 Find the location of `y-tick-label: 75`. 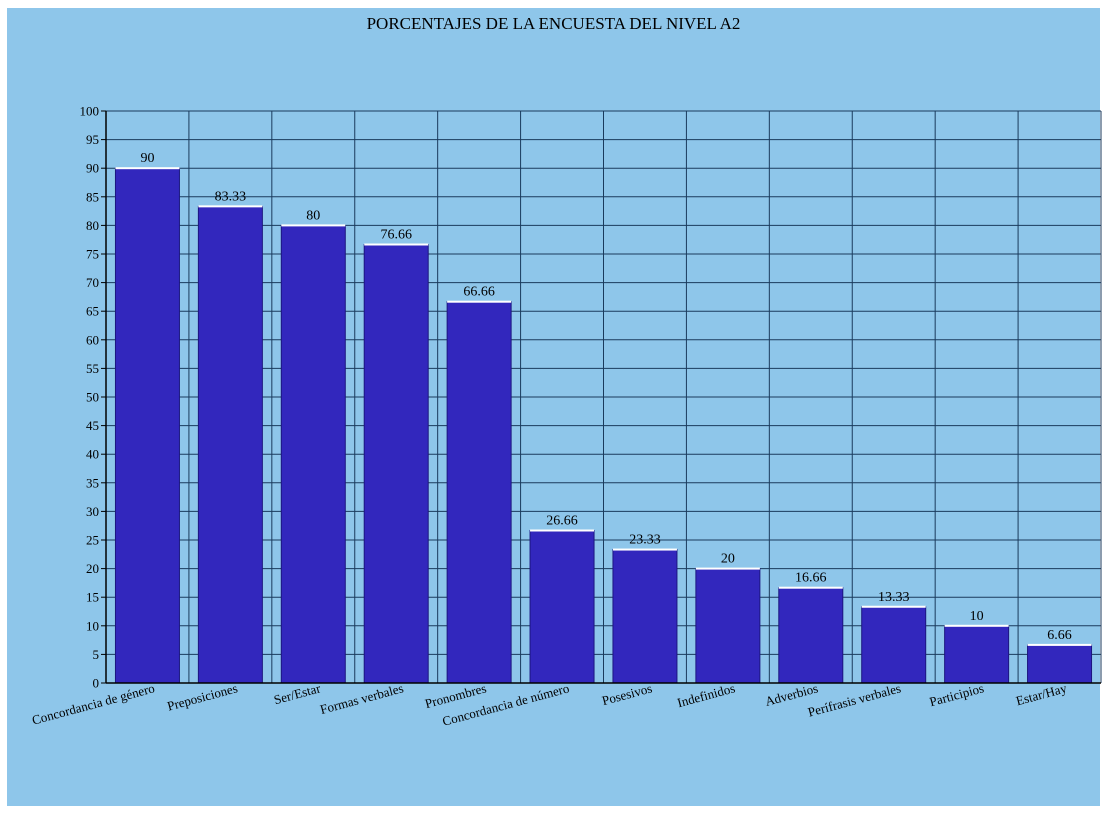

y-tick-label: 75 is located at coordinates (92, 254).